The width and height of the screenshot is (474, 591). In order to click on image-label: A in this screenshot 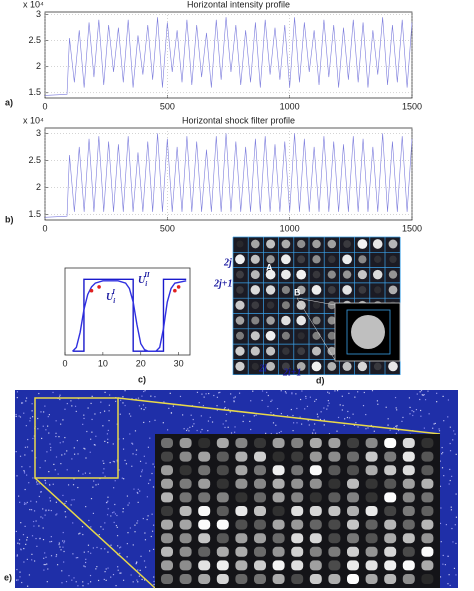, I will do `click(269, 267)`.